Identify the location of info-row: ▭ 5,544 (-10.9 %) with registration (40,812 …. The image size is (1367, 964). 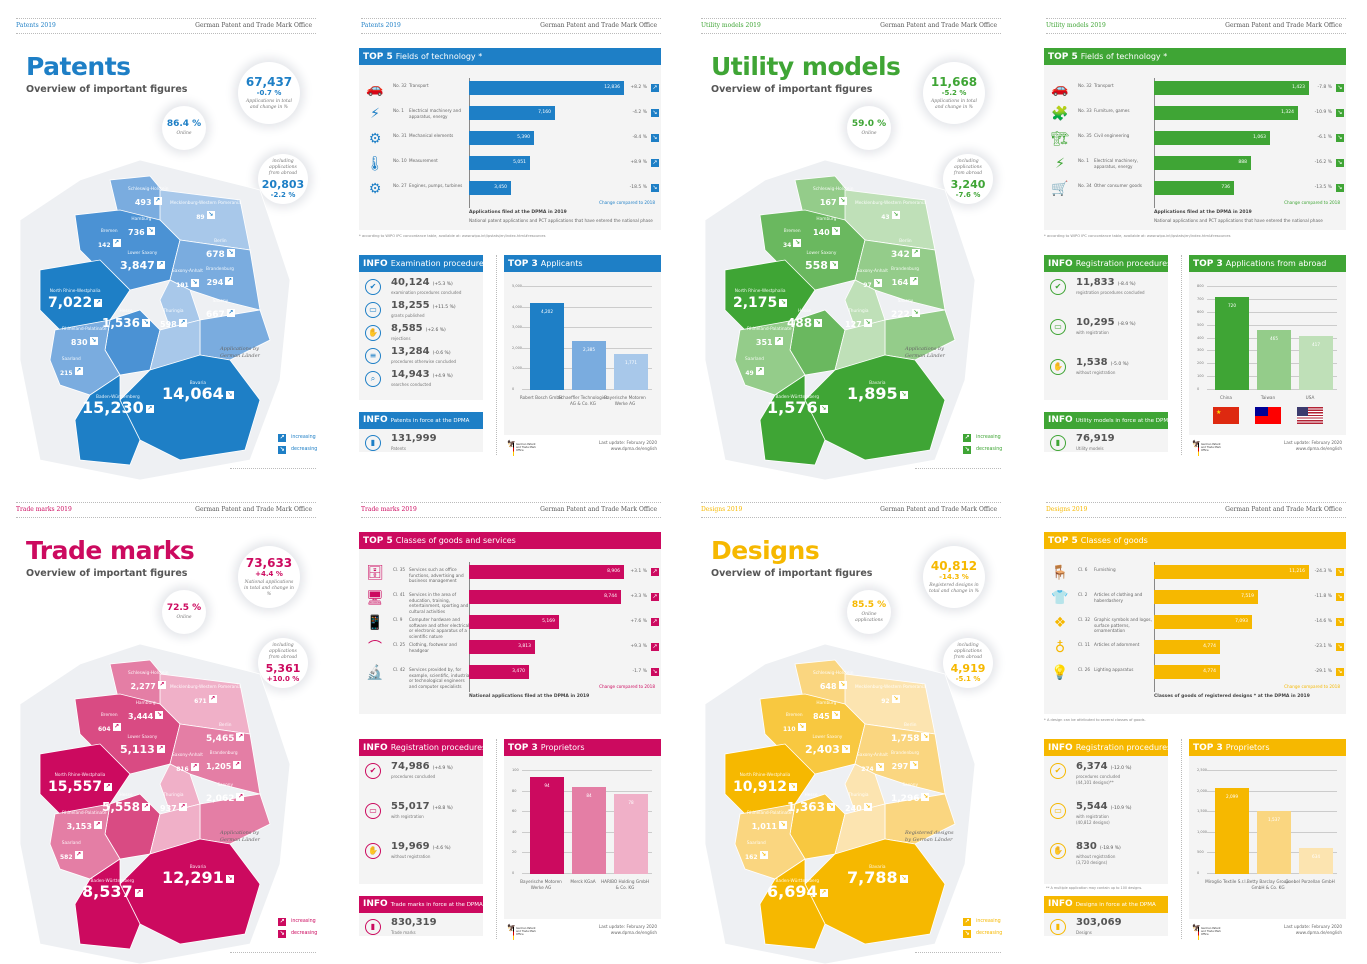
(1107, 814).